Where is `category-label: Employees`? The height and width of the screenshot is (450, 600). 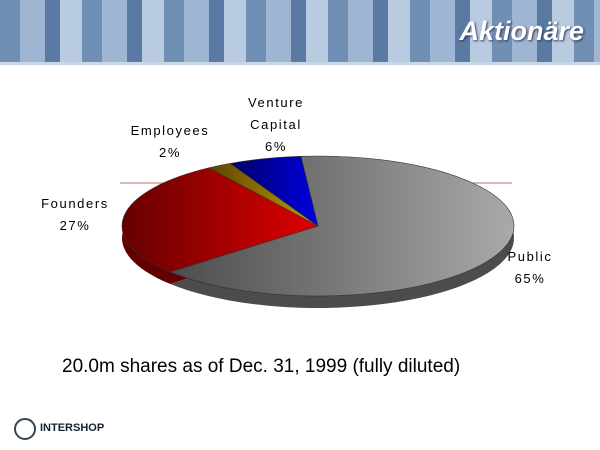
category-label: Employees is located at coordinates (170, 130).